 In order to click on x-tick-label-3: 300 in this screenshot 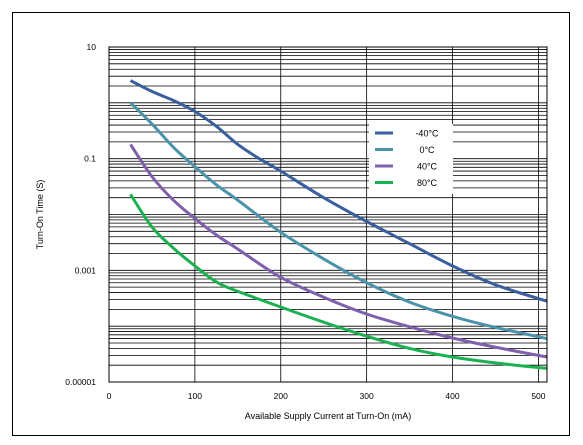, I will do `click(367, 396)`.